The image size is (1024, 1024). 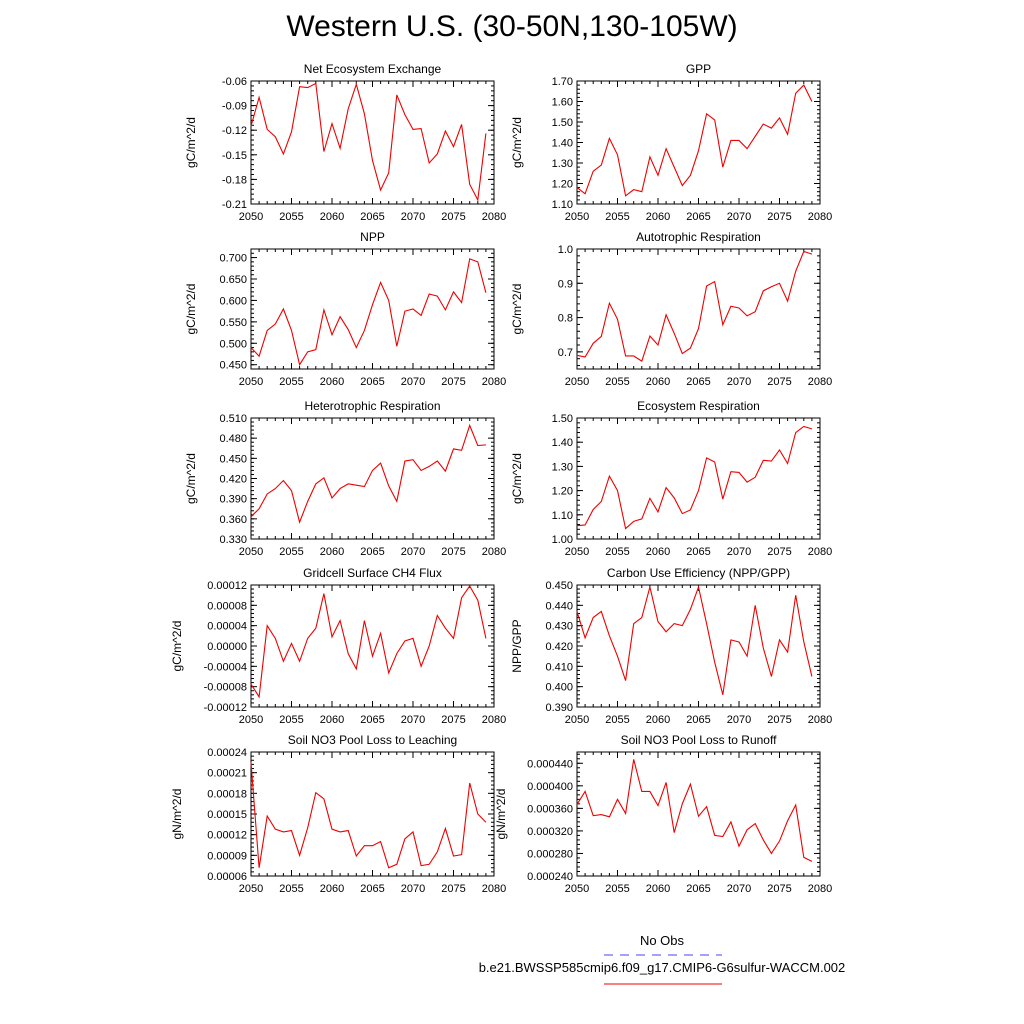 What do you see at coordinates (662, 940) in the screenshot?
I see `legend-label-no-obs: No Obs` at bounding box center [662, 940].